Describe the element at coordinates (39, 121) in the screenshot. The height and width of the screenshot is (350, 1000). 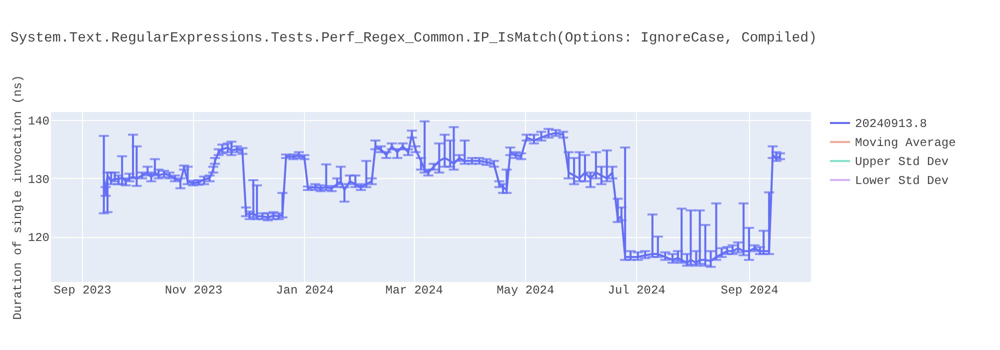
I see `y-tick-label: 140` at that location.